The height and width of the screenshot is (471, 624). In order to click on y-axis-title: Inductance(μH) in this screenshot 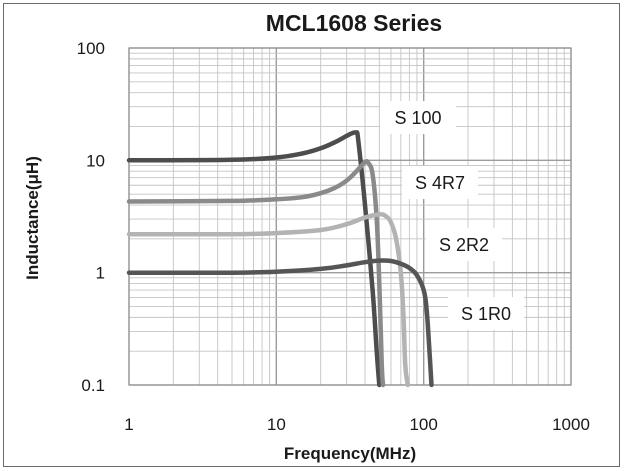, I will do `click(32, 218)`.